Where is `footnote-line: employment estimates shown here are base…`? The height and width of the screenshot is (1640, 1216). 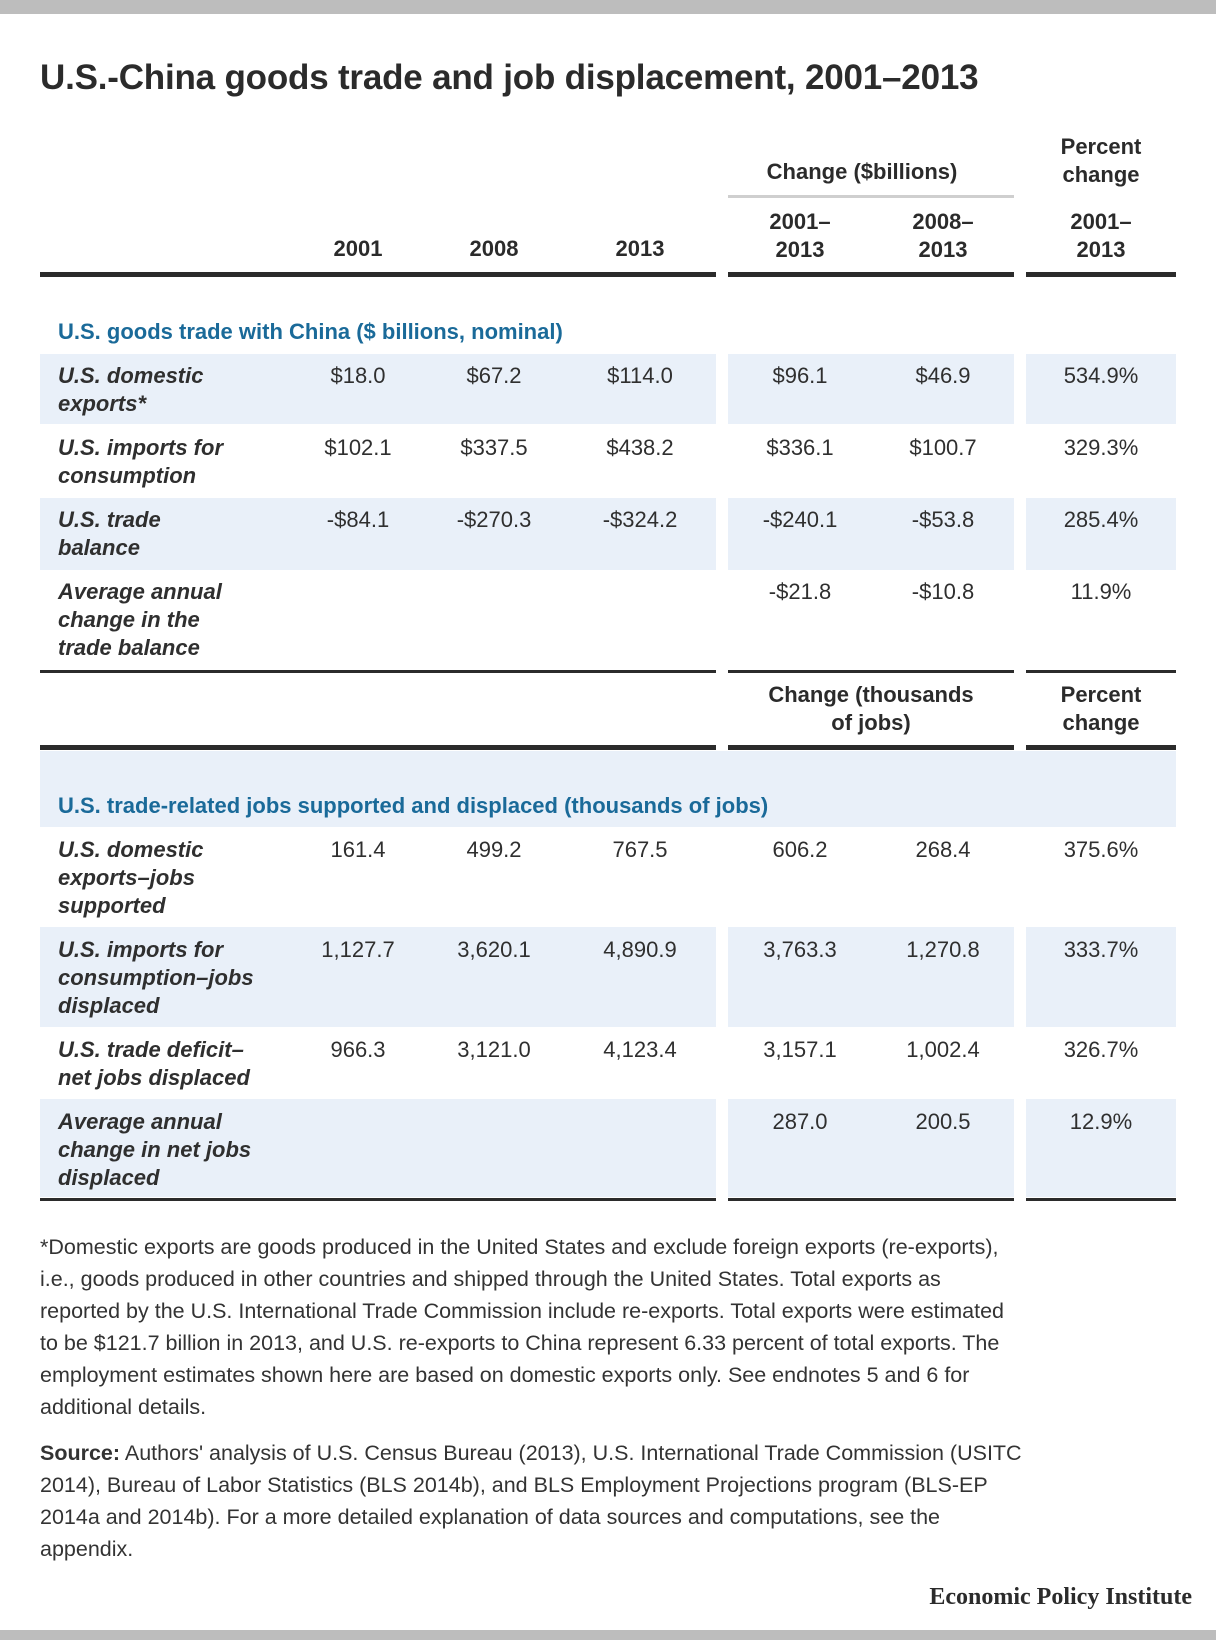 footnote-line: employment estimates shown here are base… is located at coordinates (505, 1375).